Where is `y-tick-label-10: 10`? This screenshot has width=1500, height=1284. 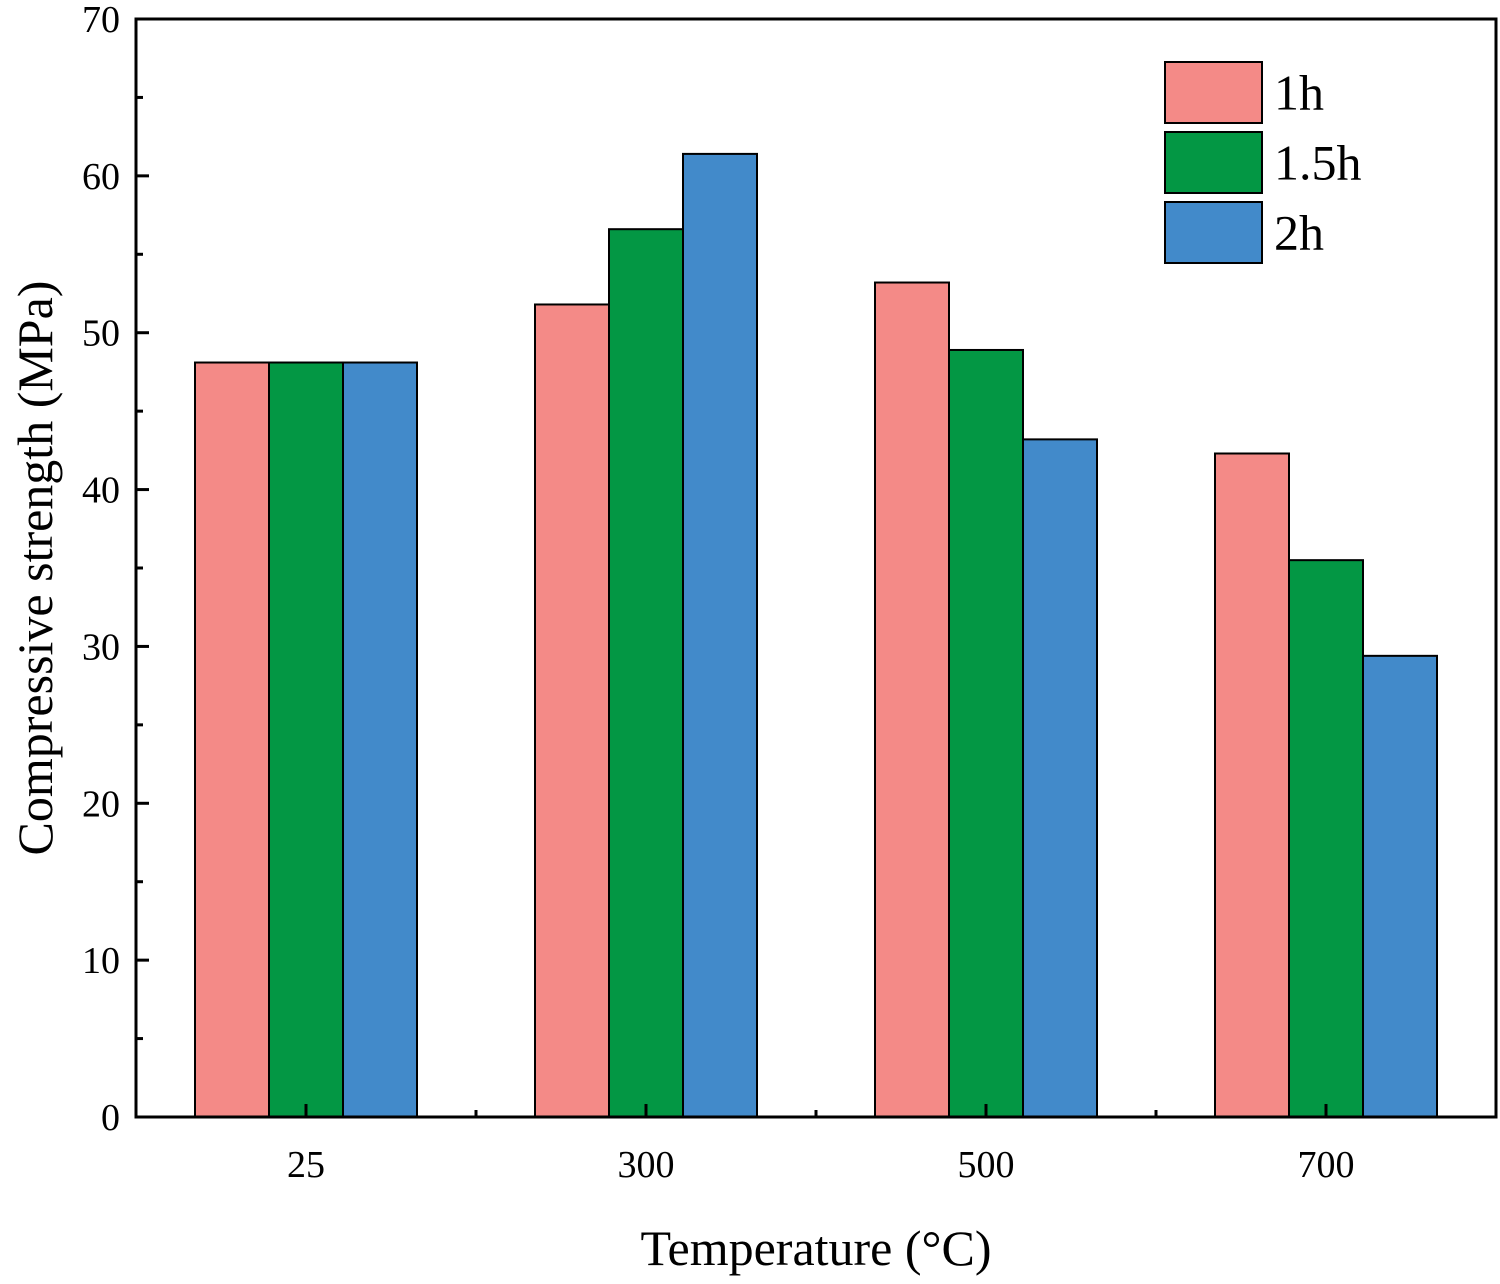
y-tick-label-10: 10 is located at coordinates (101, 961).